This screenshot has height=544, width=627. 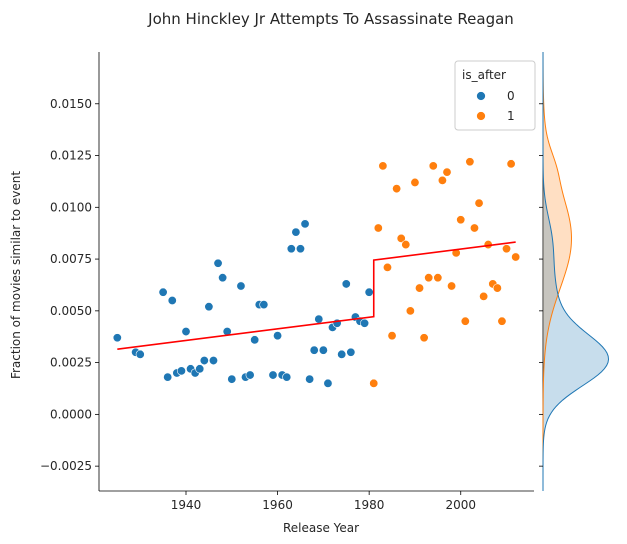 What do you see at coordinates (511, 96) in the screenshot?
I see `legend-label-0: 0` at bounding box center [511, 96].